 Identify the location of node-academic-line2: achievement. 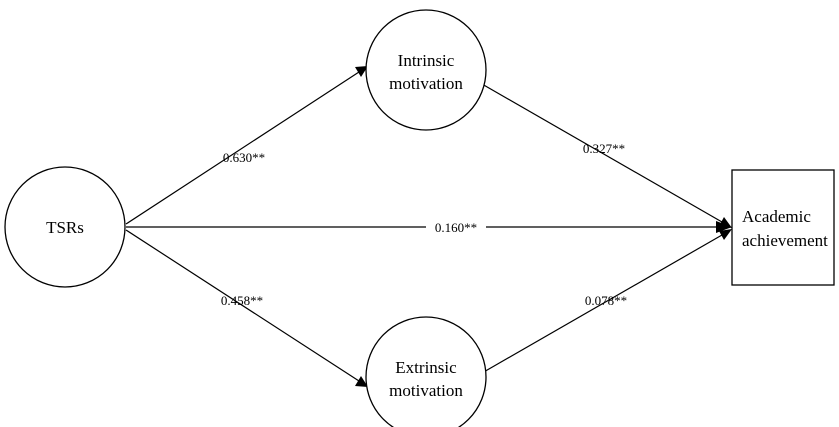
(785, 240).